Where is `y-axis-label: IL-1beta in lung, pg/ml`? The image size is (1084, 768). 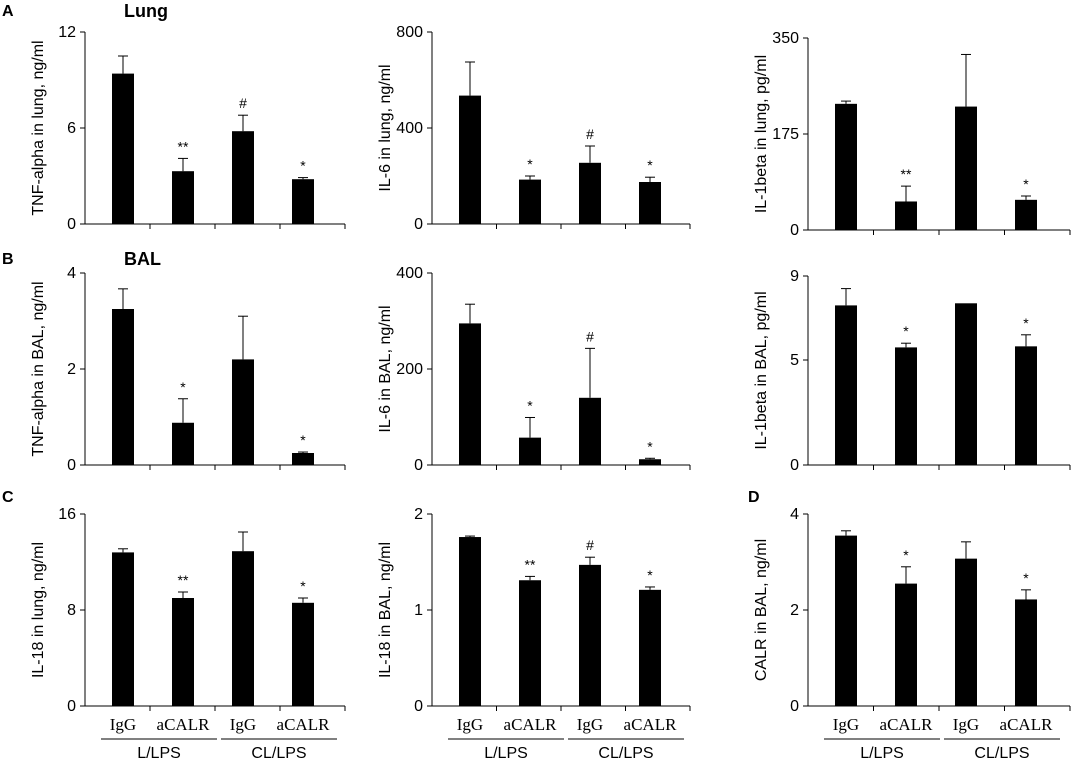 y-axis-label: IL-1beta in lung, pg/ml is located at coordinates (761, 134).